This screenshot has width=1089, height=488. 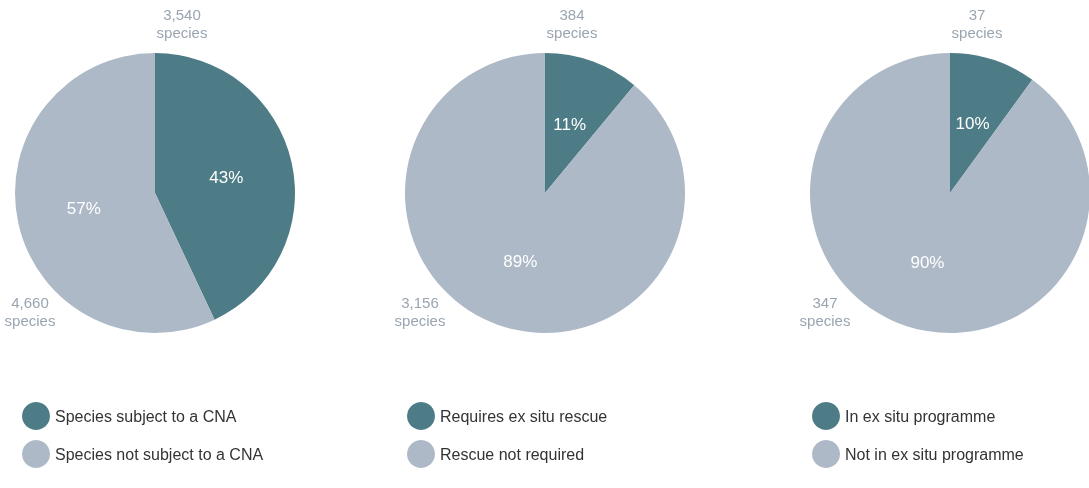 What do you see at coordinates (972, 124) in the screenshot?
I see `data-label: 10%` at bounding box center [972, 124].